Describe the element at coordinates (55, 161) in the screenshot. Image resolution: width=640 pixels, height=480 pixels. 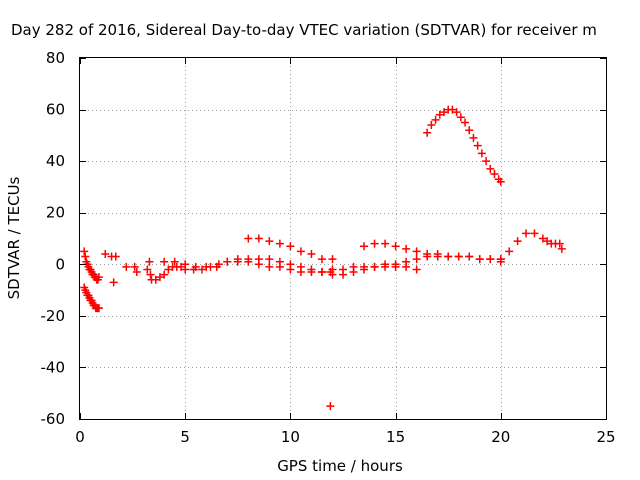
I see `y-tick-label: 40` at that location.